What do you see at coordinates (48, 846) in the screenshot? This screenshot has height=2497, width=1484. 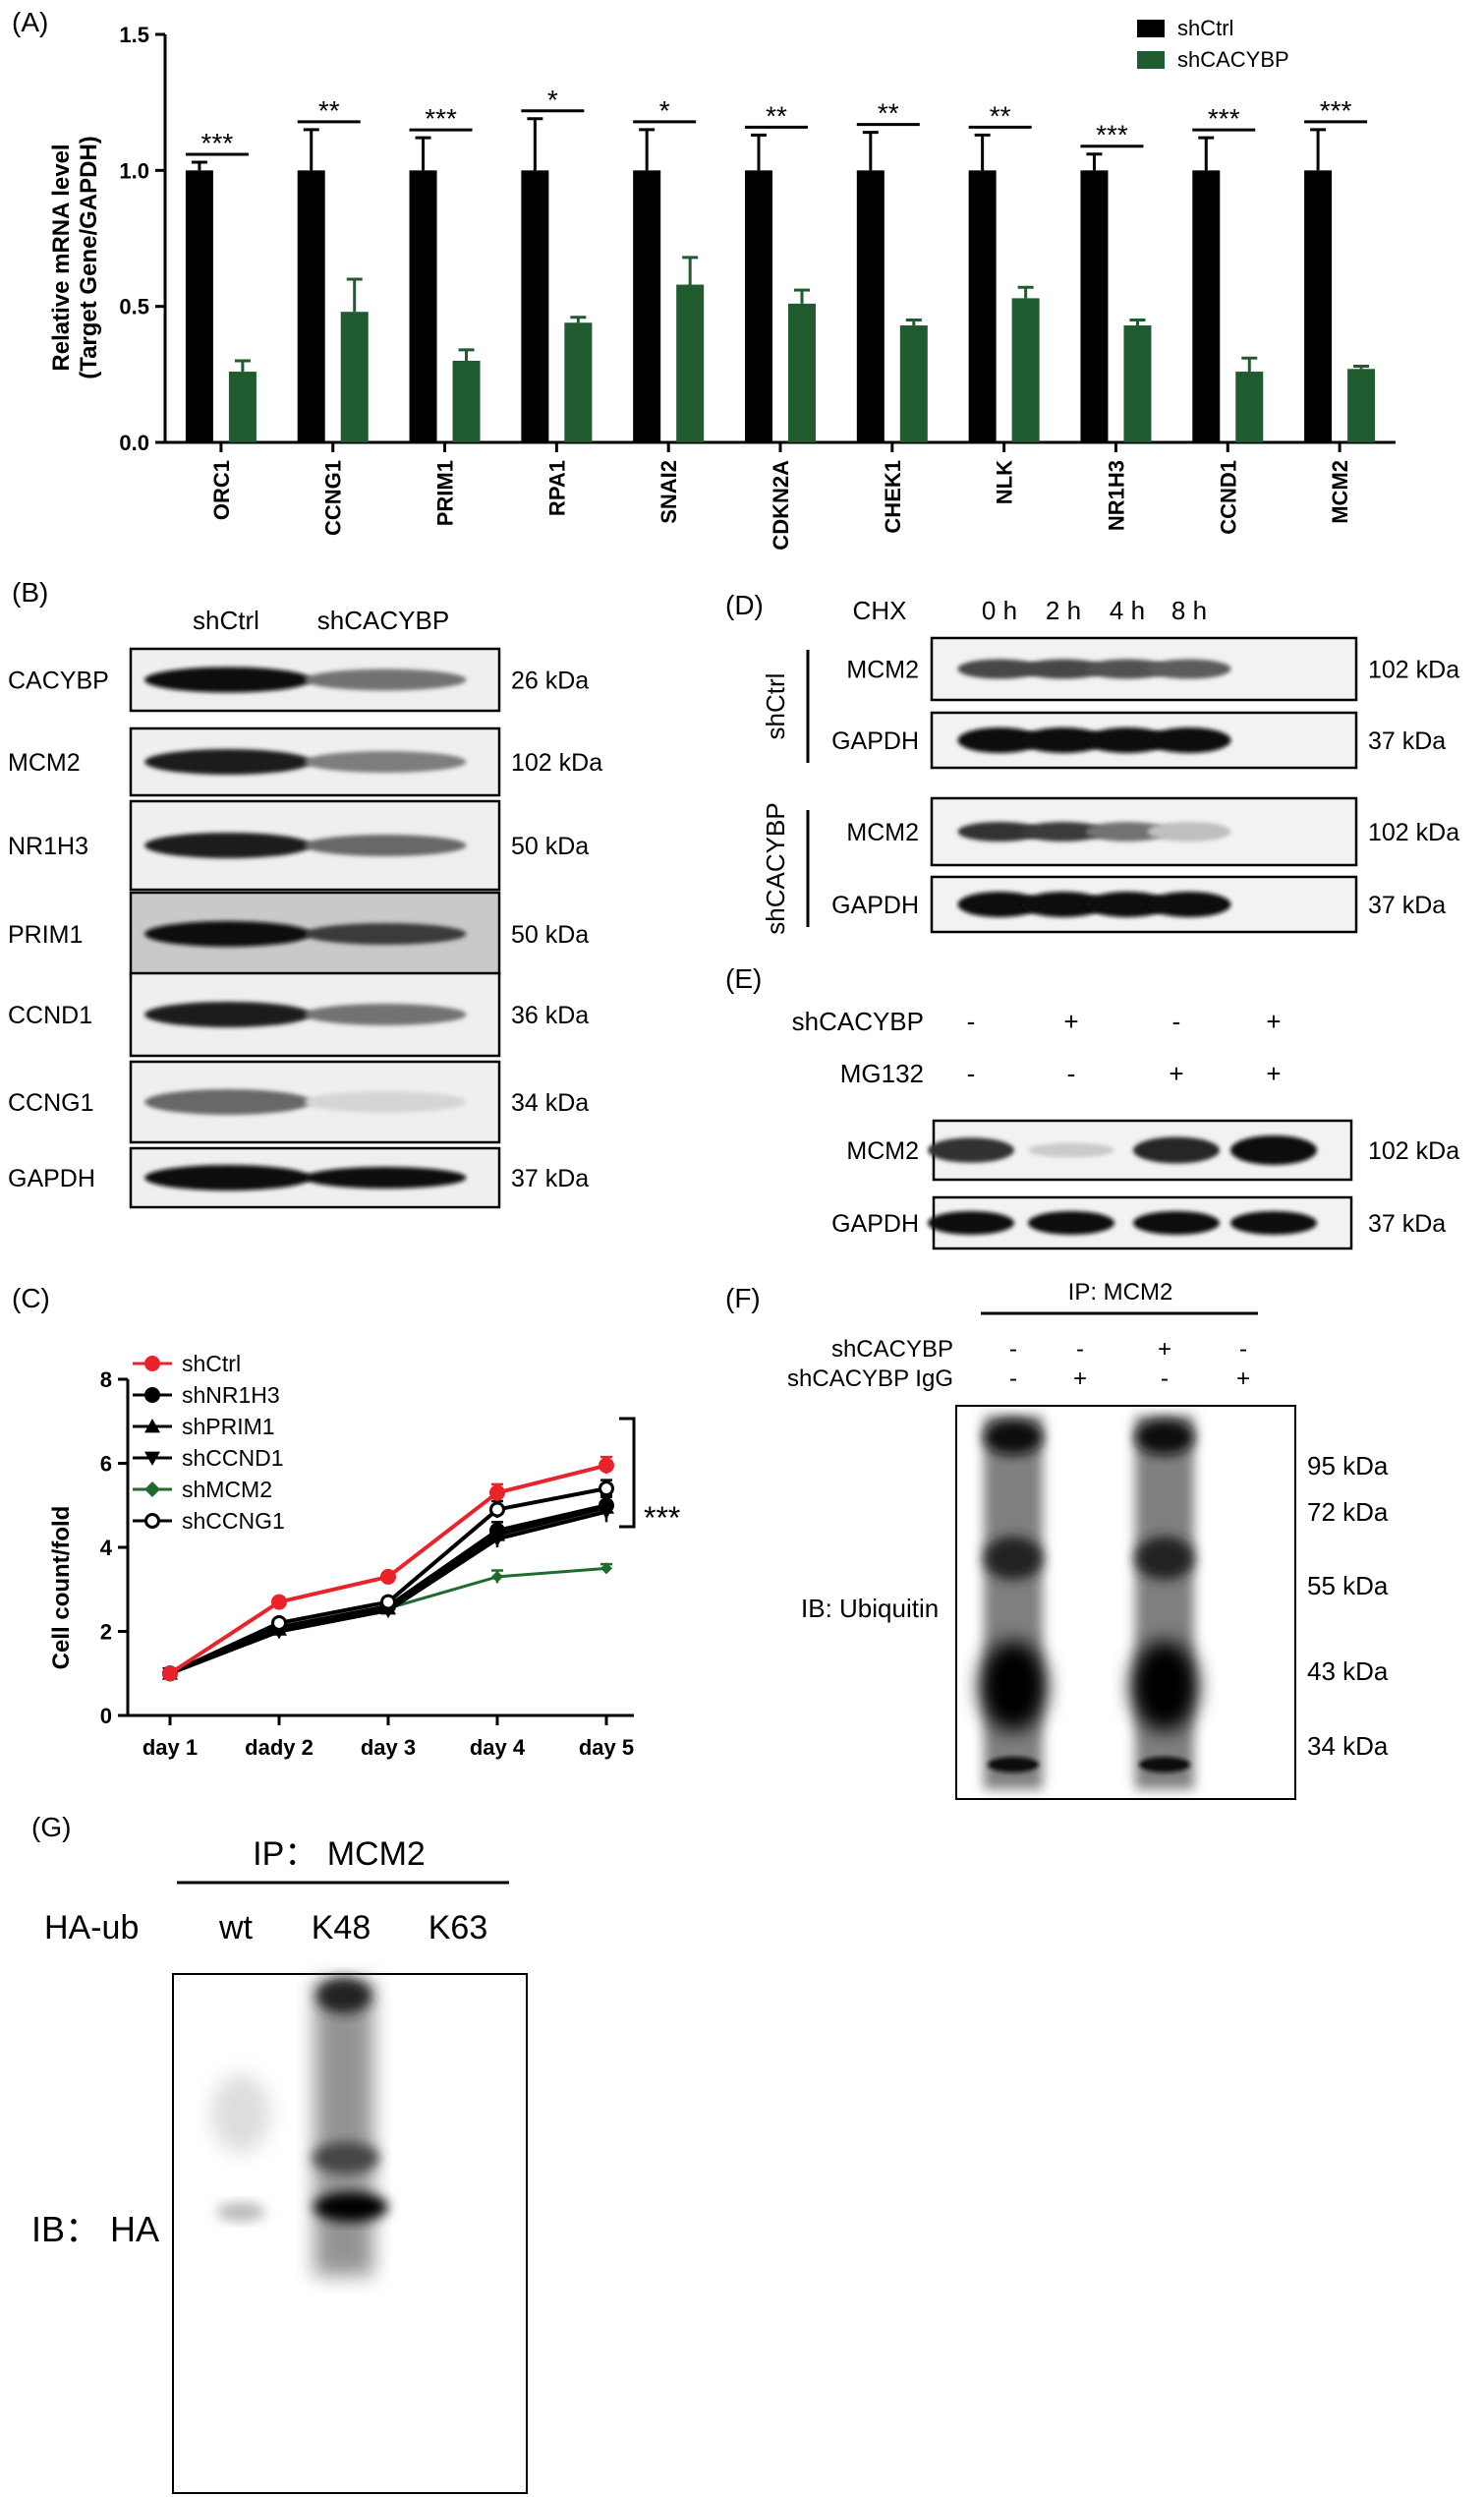 I see `blot-label-nr1h3: NR1H3` at bounding box center [48, 846].